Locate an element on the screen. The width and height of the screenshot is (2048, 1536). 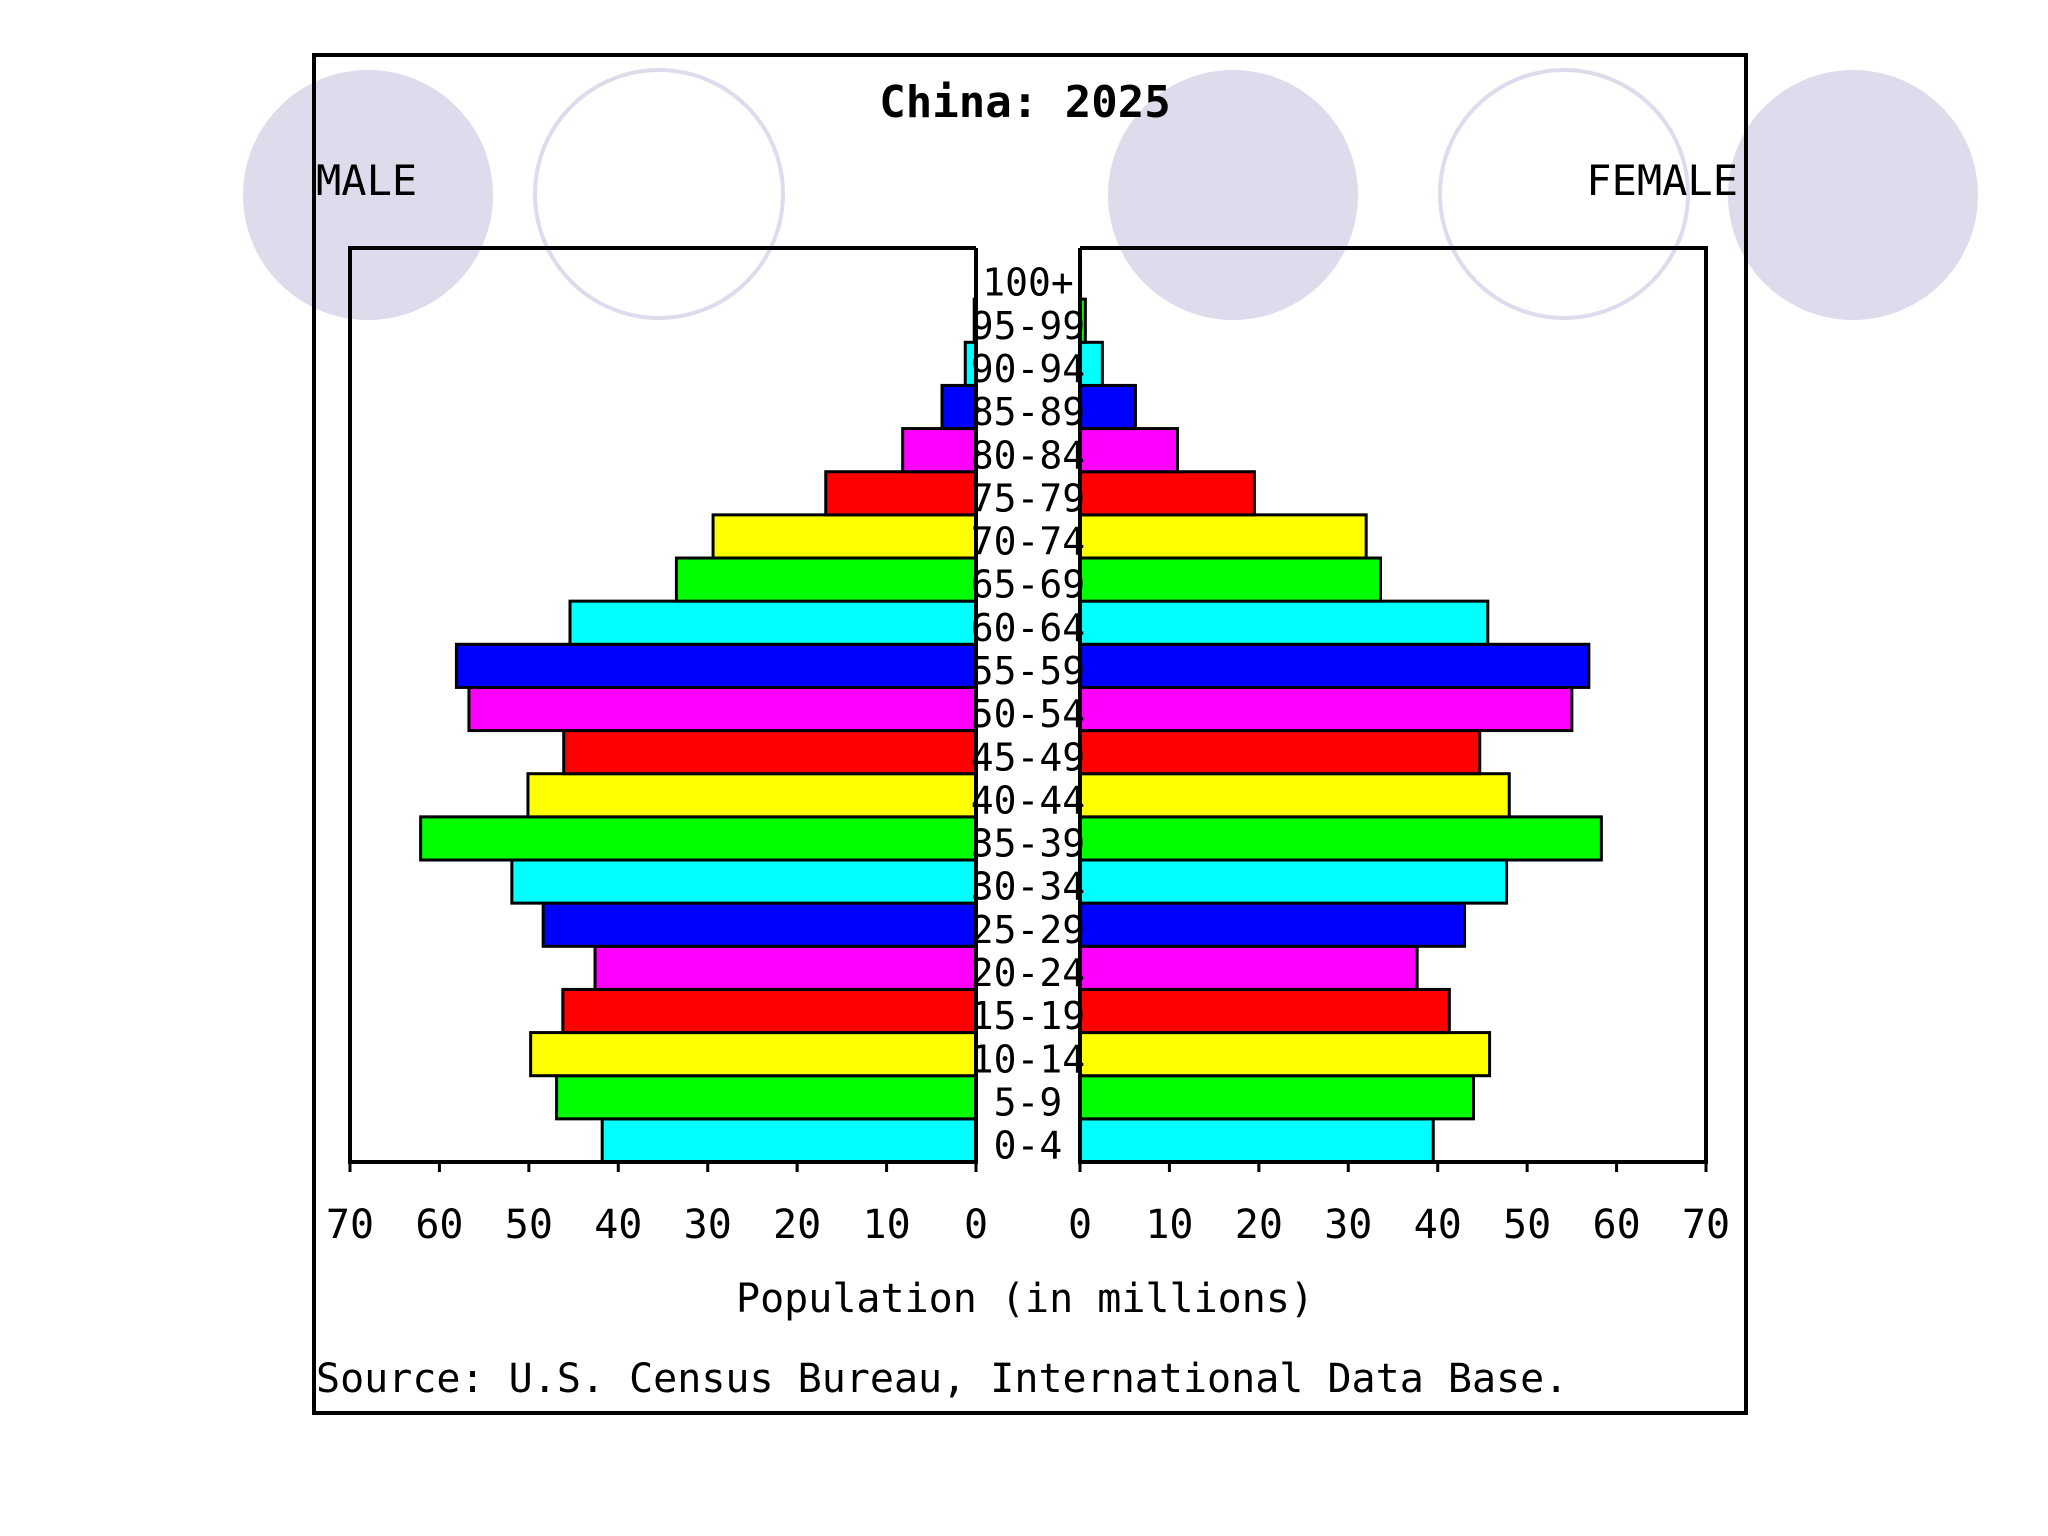
female-tick-label-0: 0 is located at coordinates (1080, 1225).